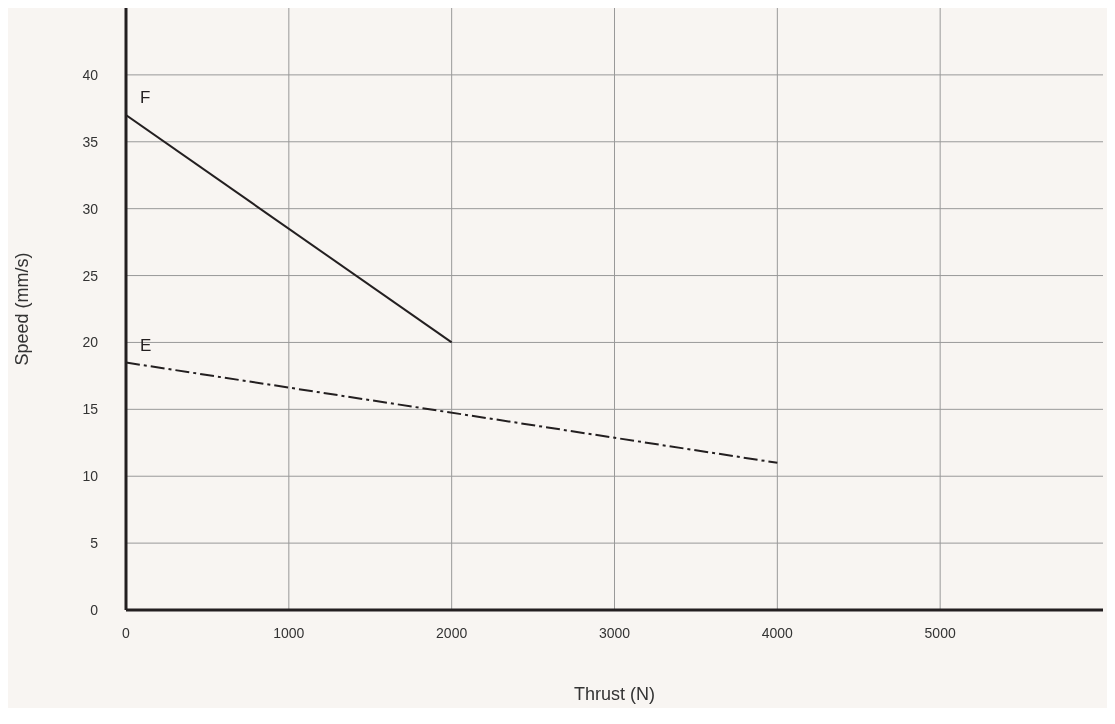 The width and height of the screenshot is (1115, 724). Describe the element at coordinates (94, 609) in the screenshot. I see `y-tick-label: 0` at that location.